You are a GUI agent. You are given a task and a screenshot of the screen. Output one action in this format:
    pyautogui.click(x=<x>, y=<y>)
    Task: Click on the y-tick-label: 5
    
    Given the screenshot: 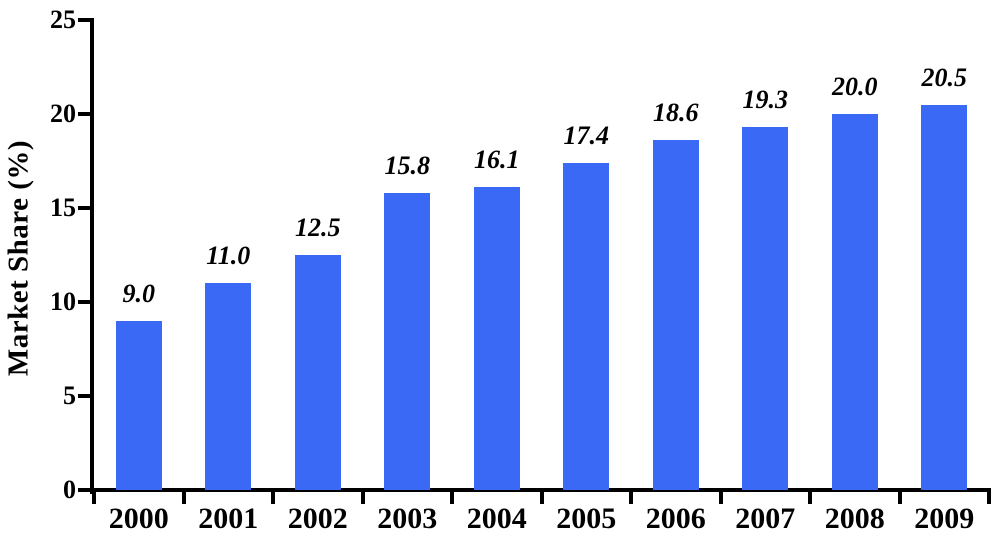 What is the action you would take?
    pyautogui.click(x=69, y=395)
    